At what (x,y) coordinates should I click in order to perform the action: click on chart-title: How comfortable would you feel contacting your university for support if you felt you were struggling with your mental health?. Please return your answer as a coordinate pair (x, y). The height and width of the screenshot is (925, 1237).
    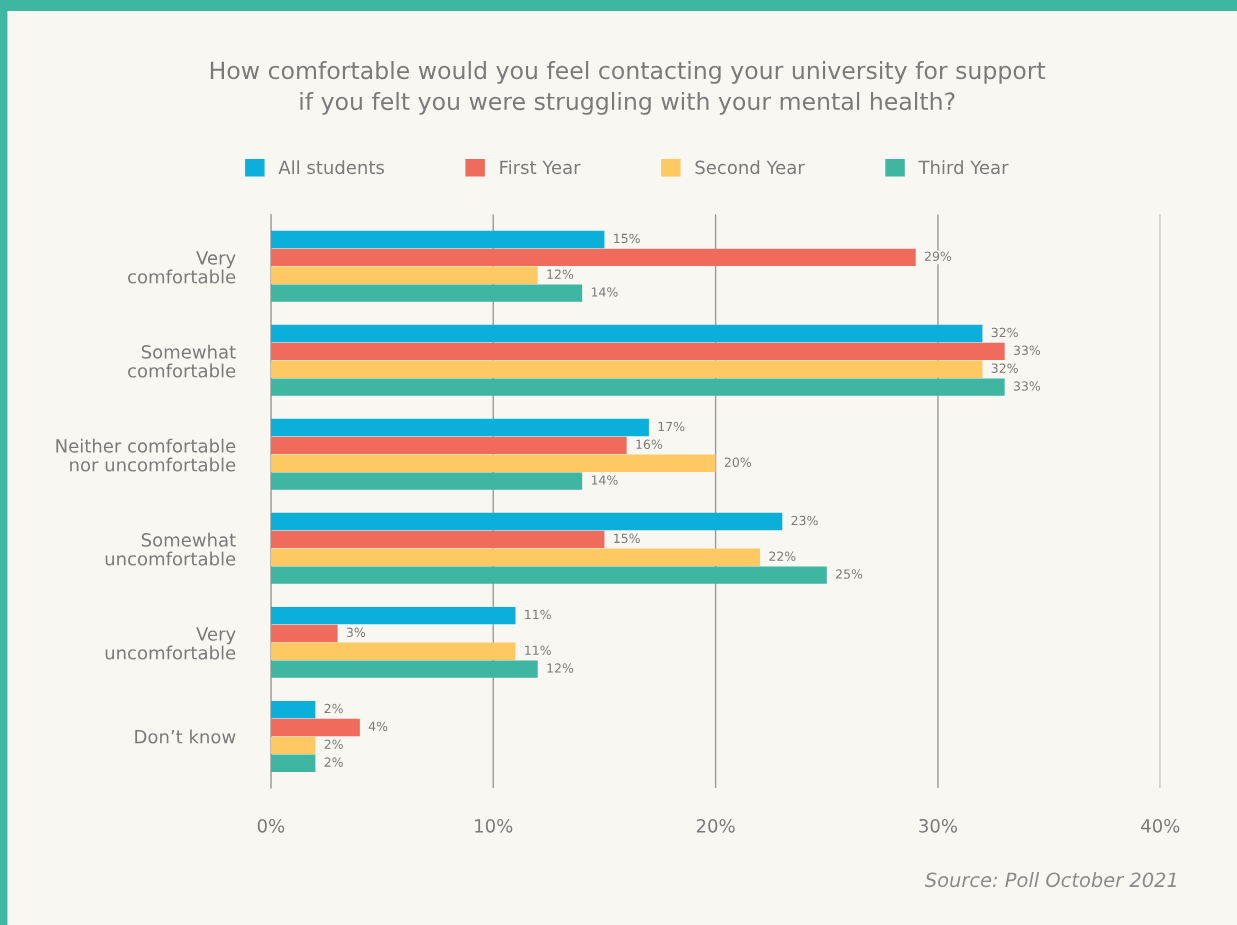
    Looking at the image, I should click on (628, 87).